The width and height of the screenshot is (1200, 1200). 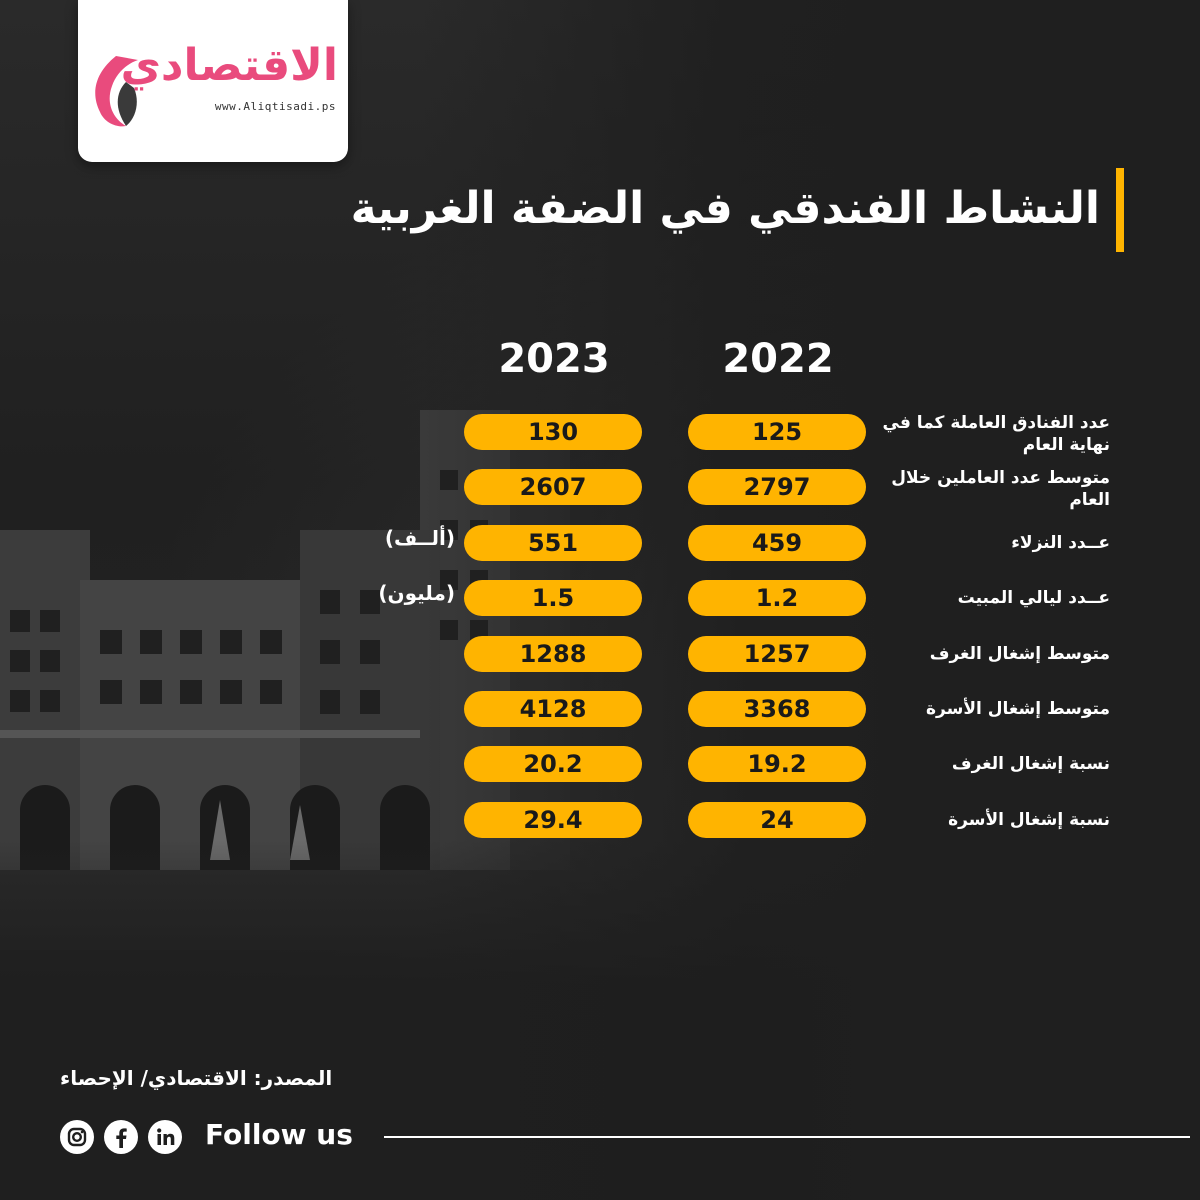 I want to click on row-label: متوسط عدد العاملين خلال العام, so click(x=1000, y=489).